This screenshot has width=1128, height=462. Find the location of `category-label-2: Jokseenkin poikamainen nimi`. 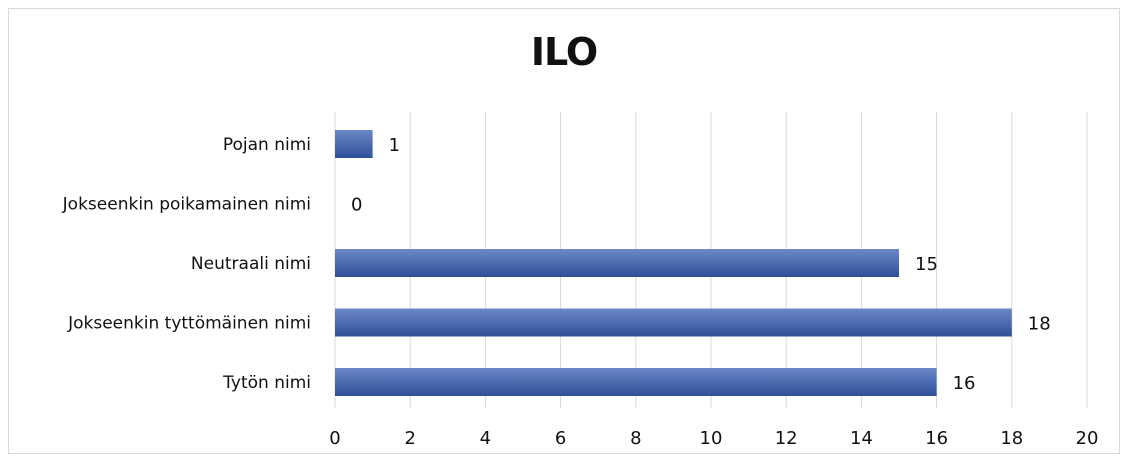

category-label-2: Jokseenkin poikamainen nimi is located at coordinates (186, 205).